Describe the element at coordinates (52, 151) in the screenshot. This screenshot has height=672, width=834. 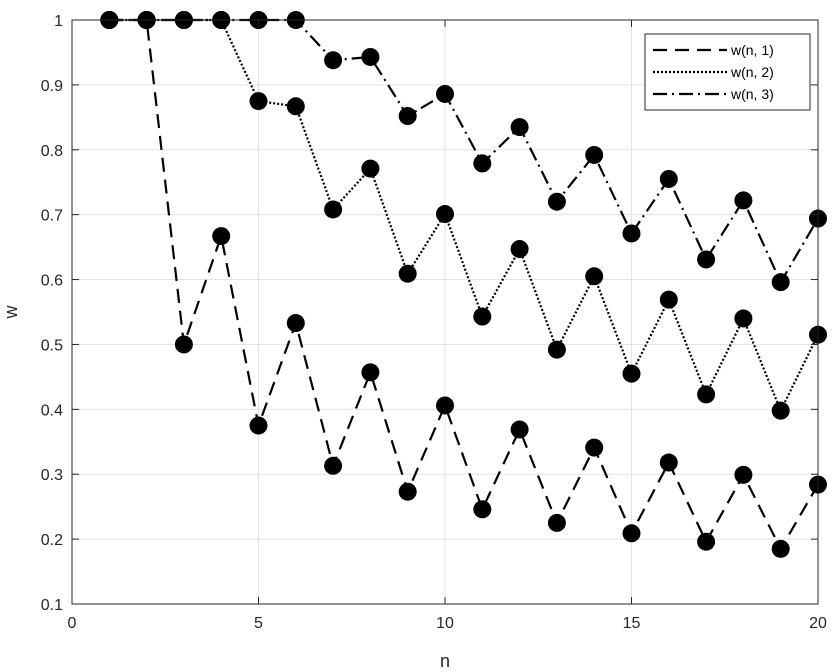
I see `y-tick-label: 0.8` at that location.